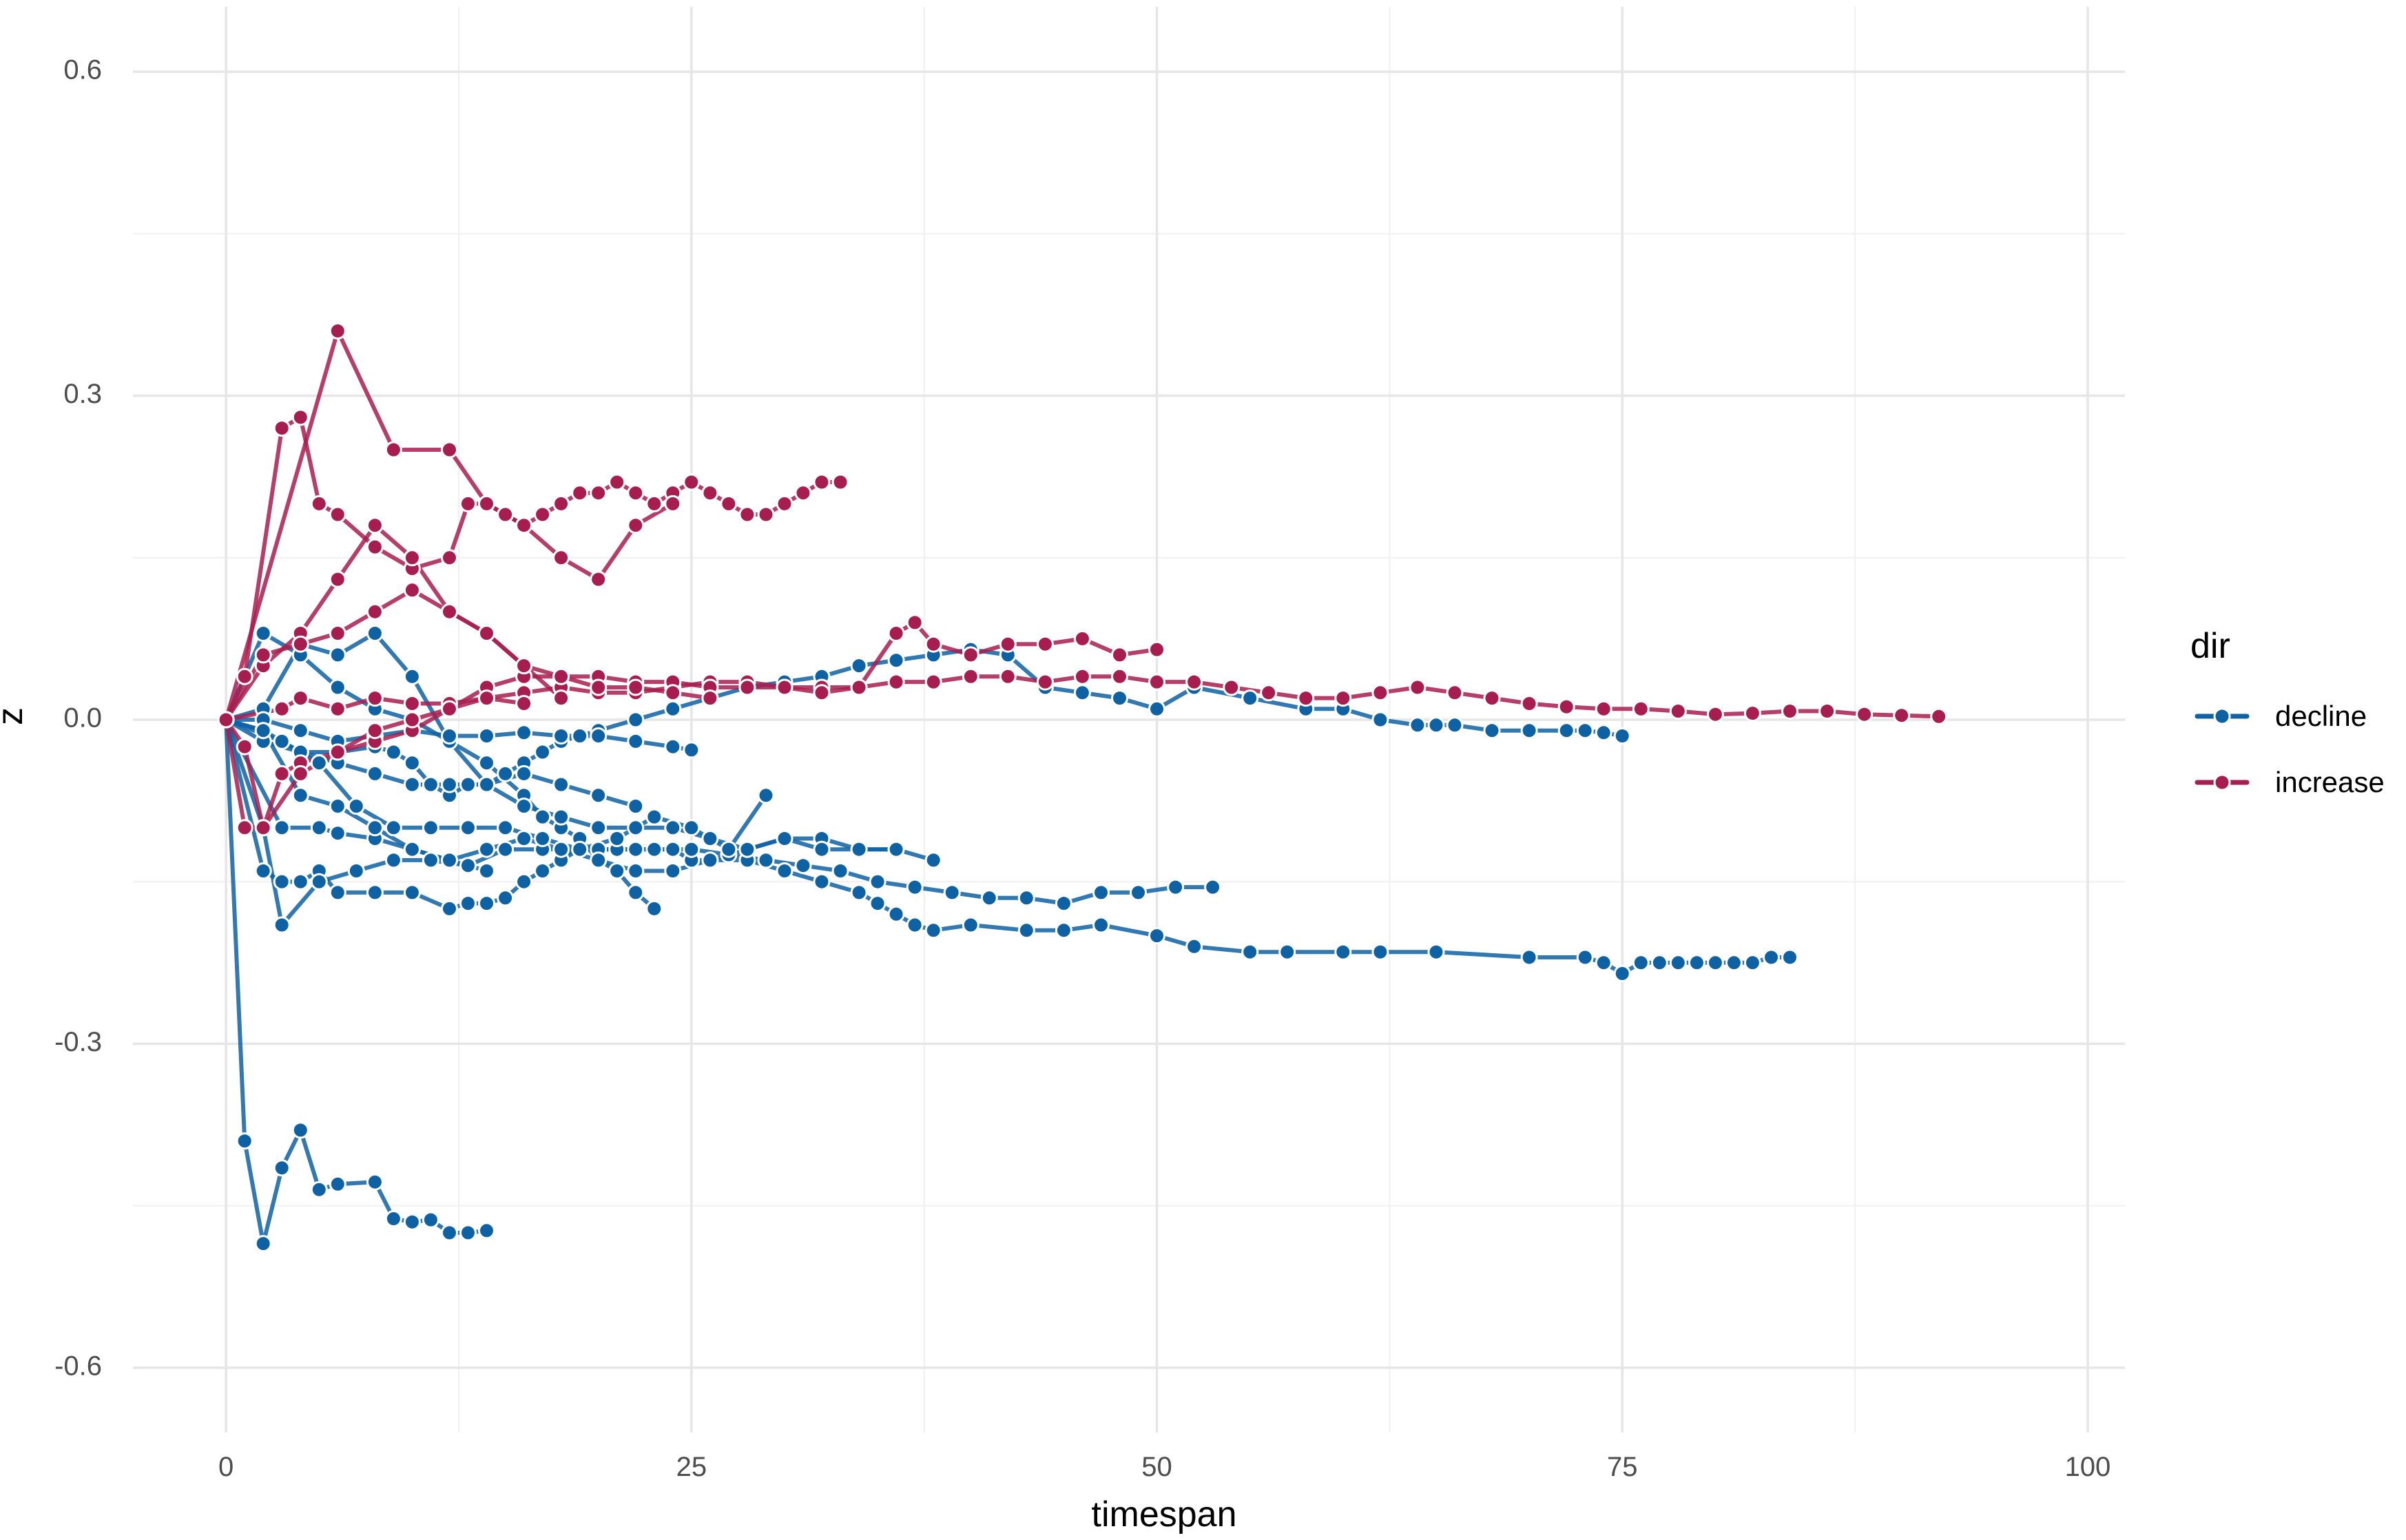 This screenshot has height=1540, width=2406. I want to click on x-tick-label: 100, so click(2088, 1467).